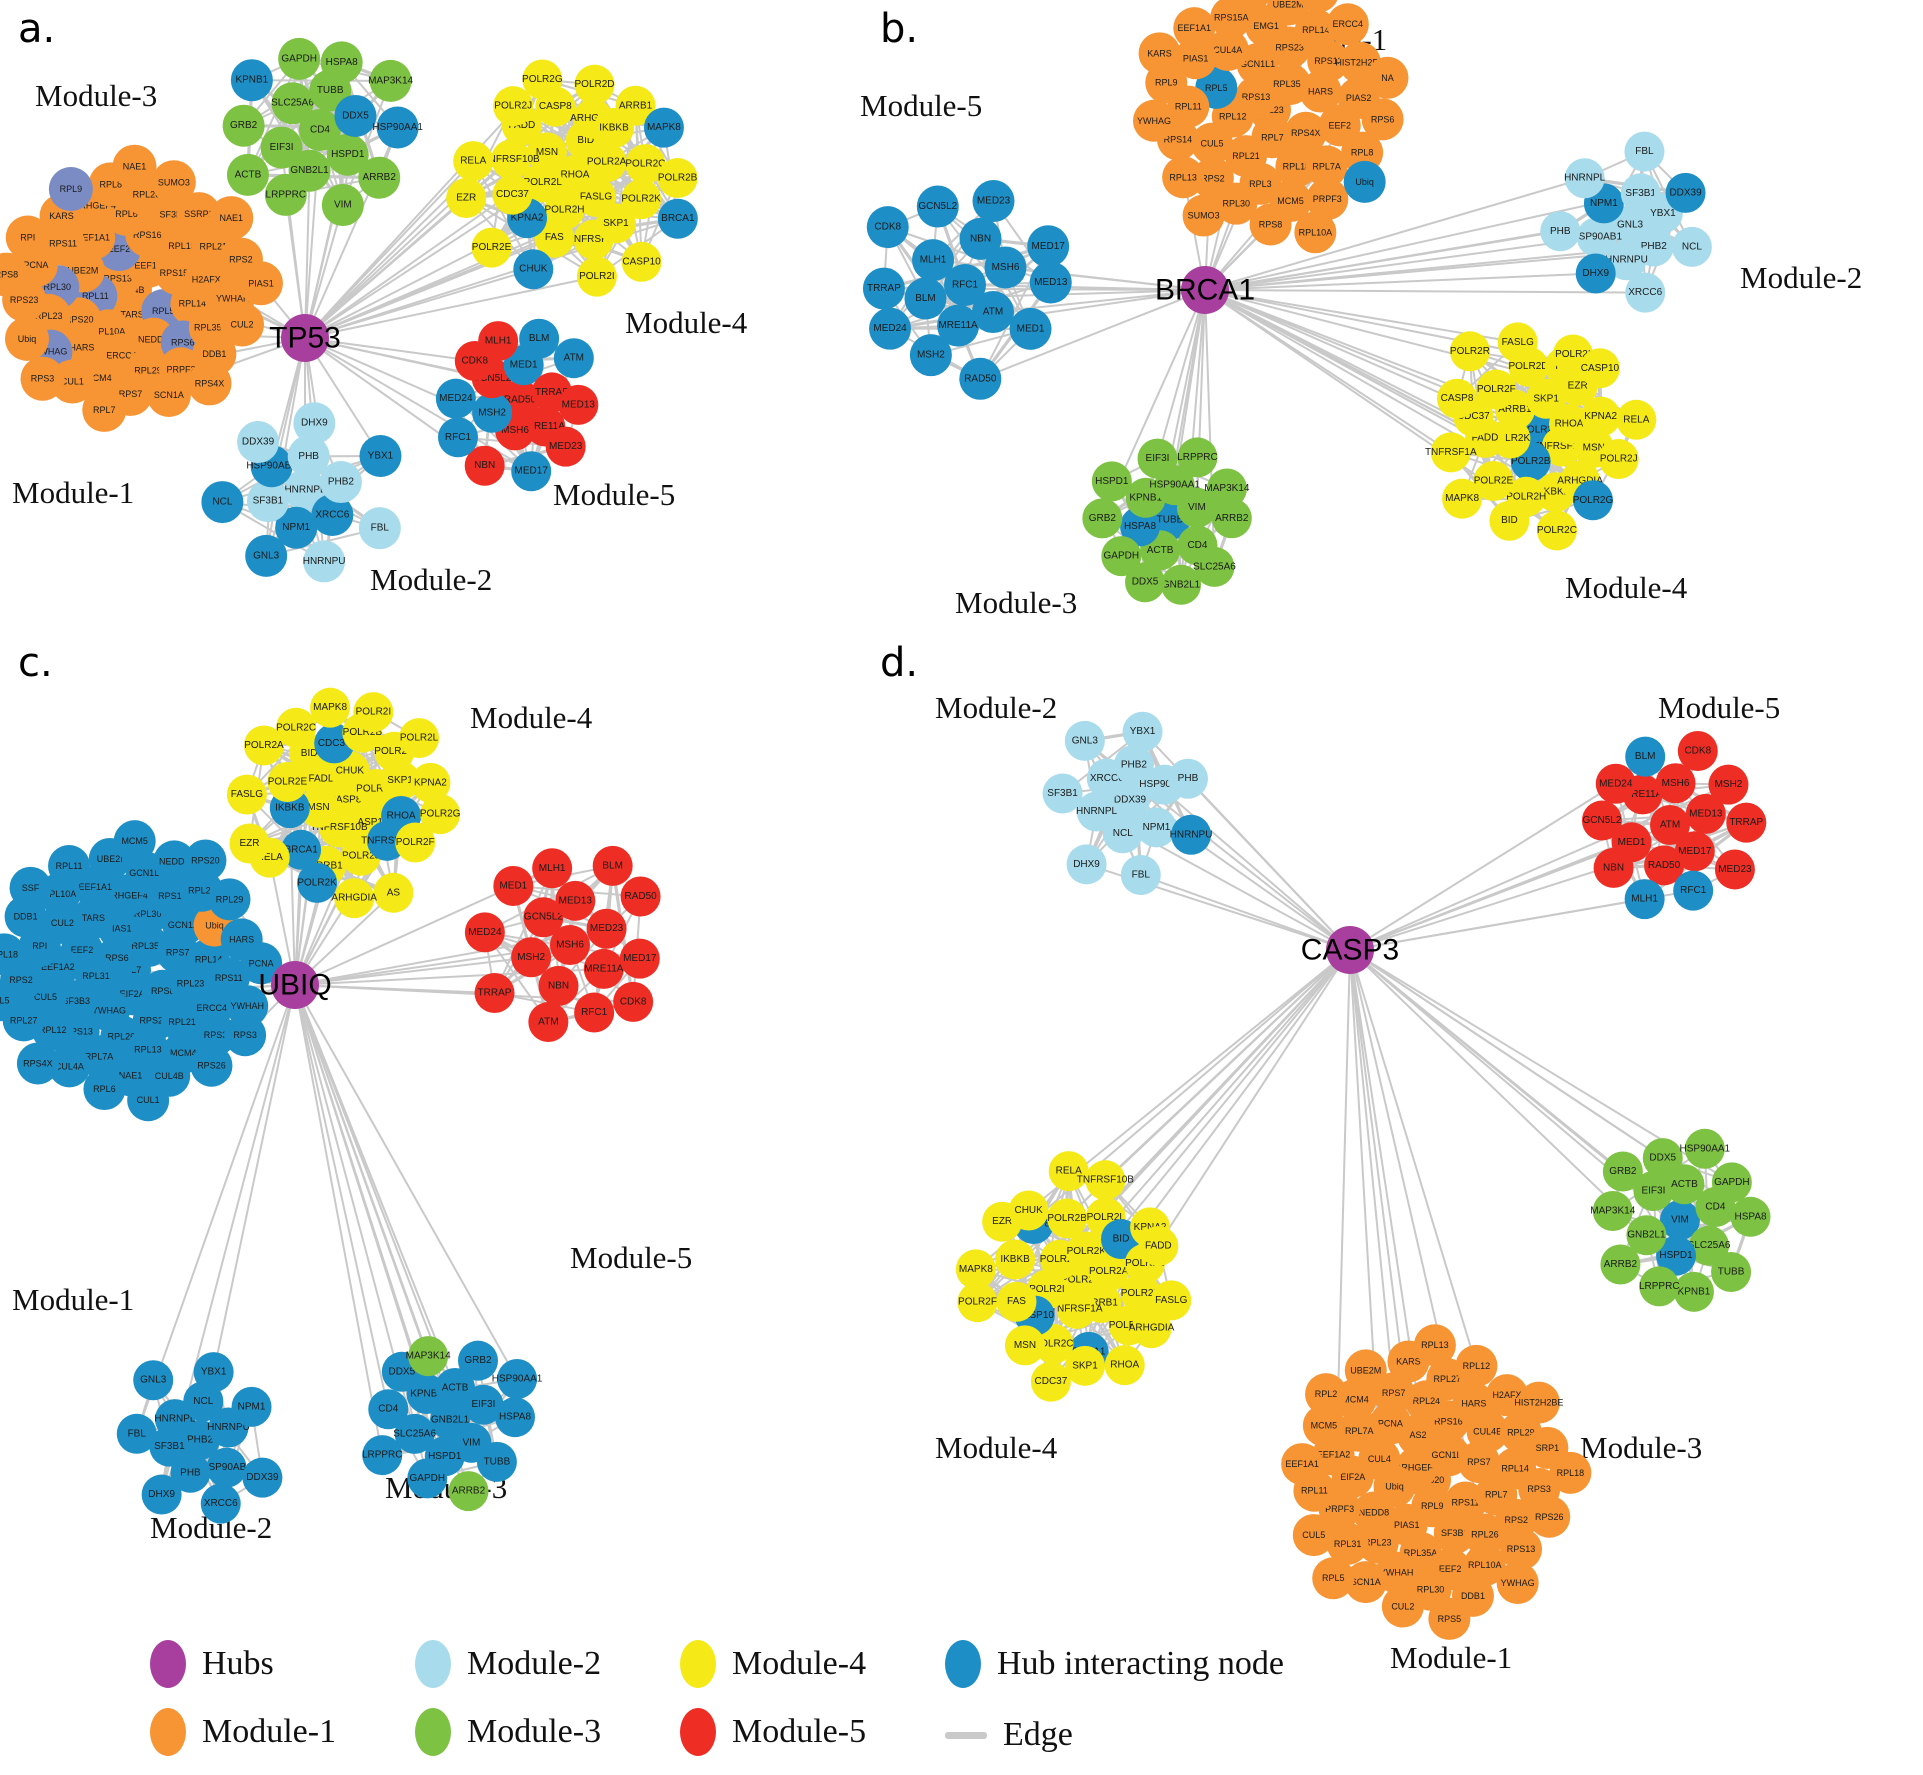 This screenshot has height=1775, width=1923. What do you see at coordinates (1158, 1246) in the screenshot?
I see `network-node: FADD` at bounding box center [1158, 1246].